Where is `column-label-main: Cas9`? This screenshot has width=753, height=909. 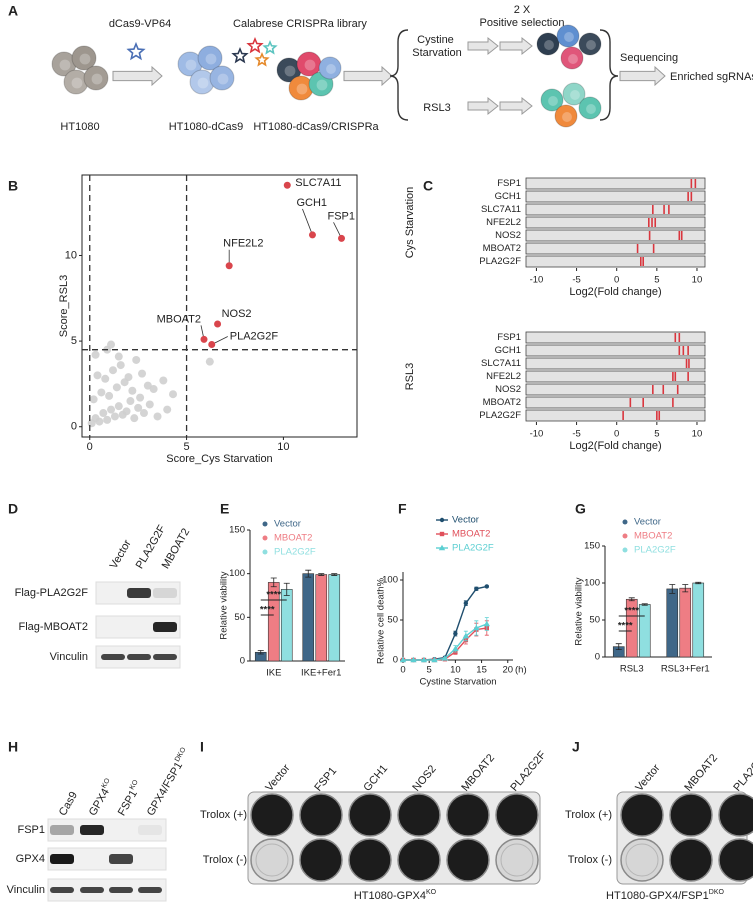
column-label-main: Cas9 is located at coordinates (68, 804).